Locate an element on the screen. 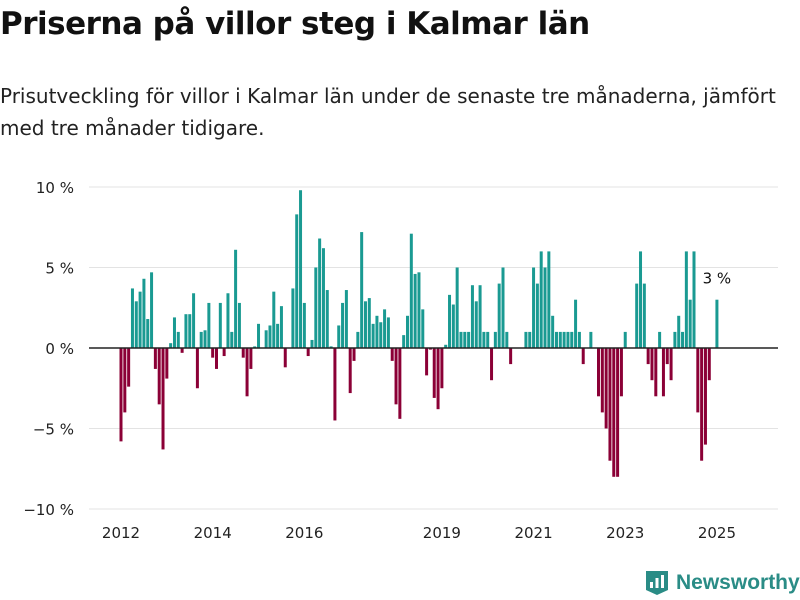  x-tick-label: 2025 is located at coordinates (717, 533).